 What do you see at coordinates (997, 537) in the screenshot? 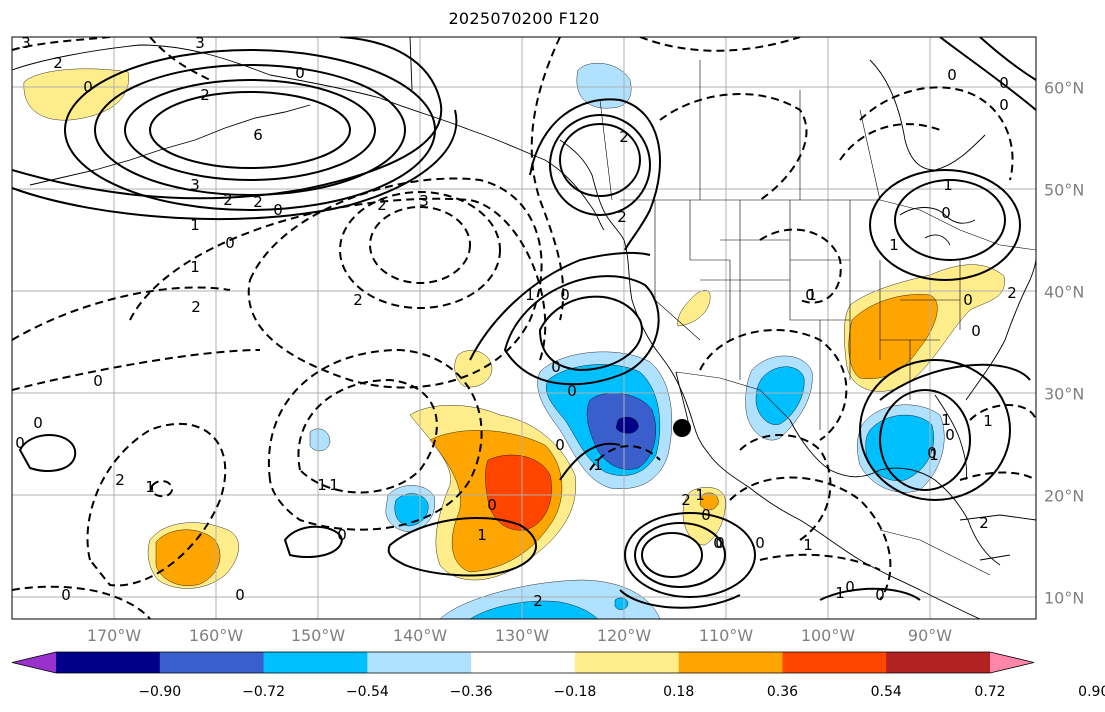
I see `caribbean` at bounding box center [997, 537].